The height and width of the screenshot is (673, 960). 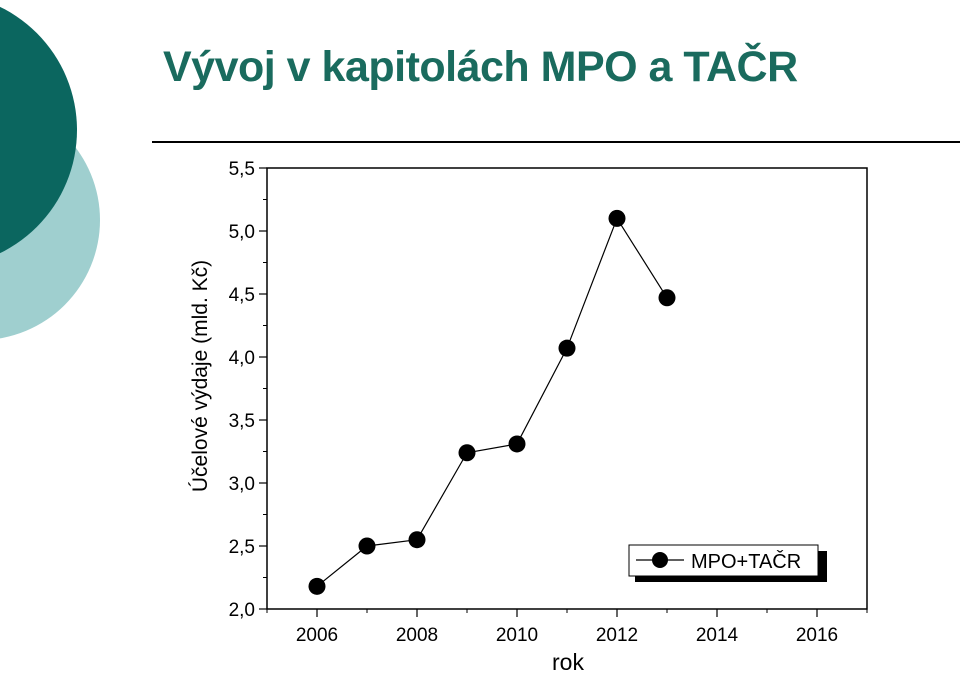 I want to click on x-tick-label: 2014, so click(x=717, y=635).